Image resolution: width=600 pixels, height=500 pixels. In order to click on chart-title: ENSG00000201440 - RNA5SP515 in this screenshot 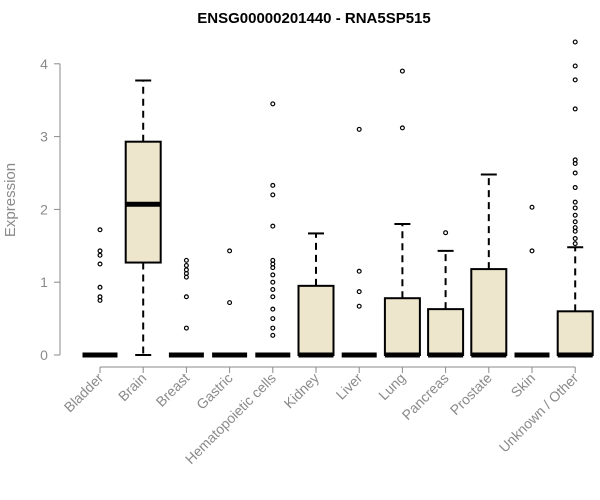, I will do `click(313, 18)`.